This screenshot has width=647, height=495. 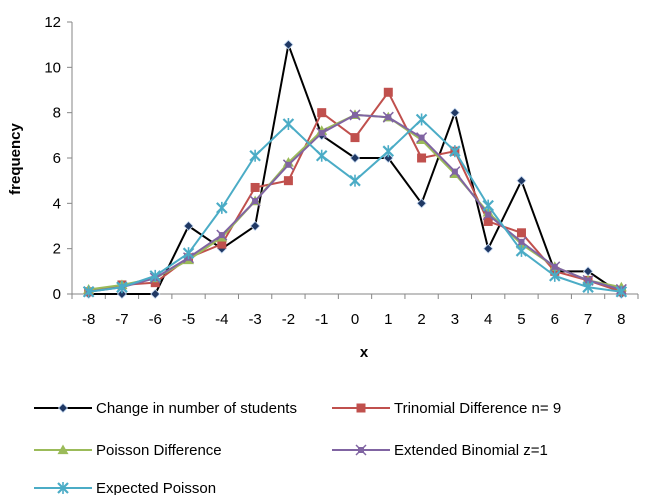 I want to click on x-axis-title: x, so click(x=364, y=352).